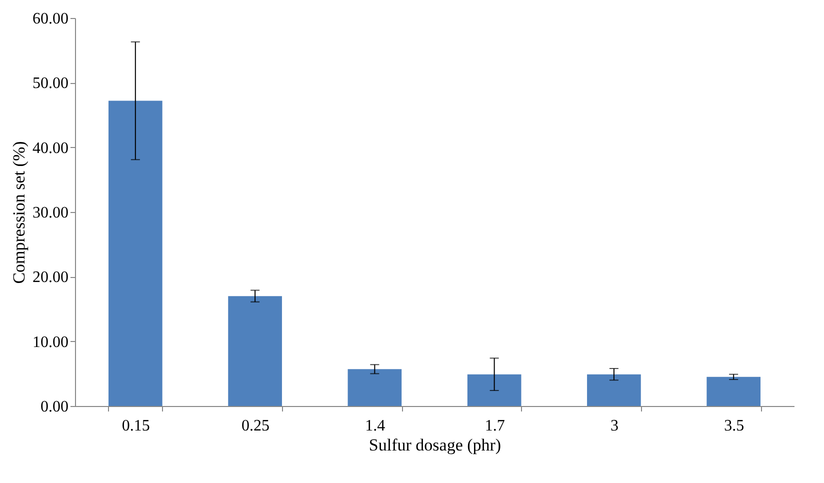 This screenshot has width=824, height=483. What do you see at coordinates (494, 426) in the screenshot?
I see `x-tick-label: 1.7` at bounding box center [494, 426].